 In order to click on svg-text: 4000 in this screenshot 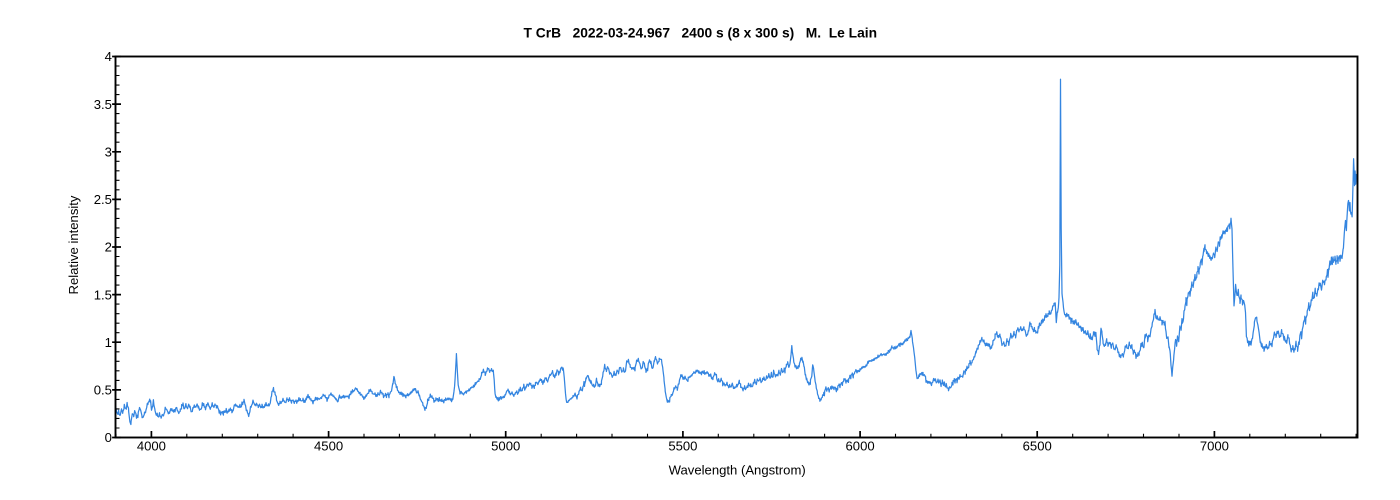, I will do `click(151, 446)`.